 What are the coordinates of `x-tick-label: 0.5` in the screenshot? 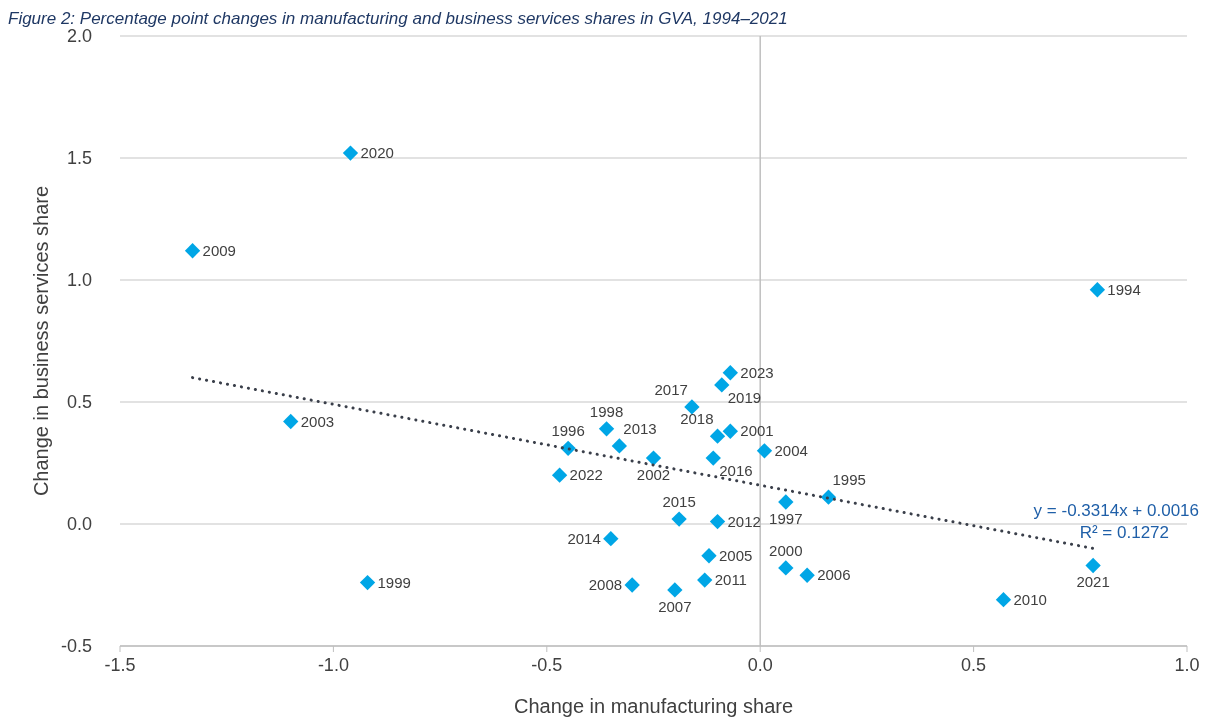 It's located at (974, 665).